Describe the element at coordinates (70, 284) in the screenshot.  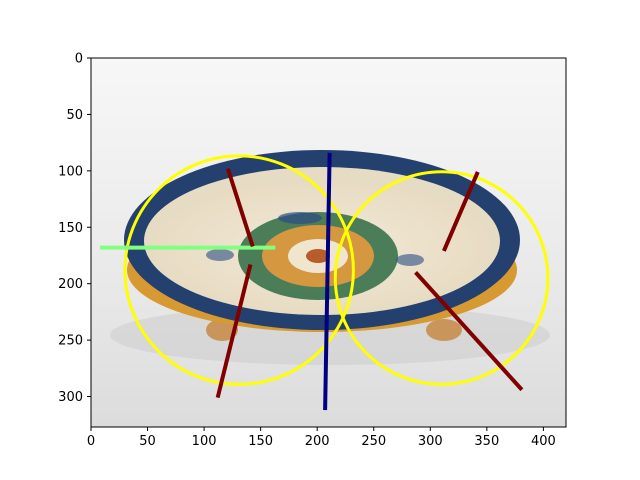
I see `y-tick-label: 200` at that location.